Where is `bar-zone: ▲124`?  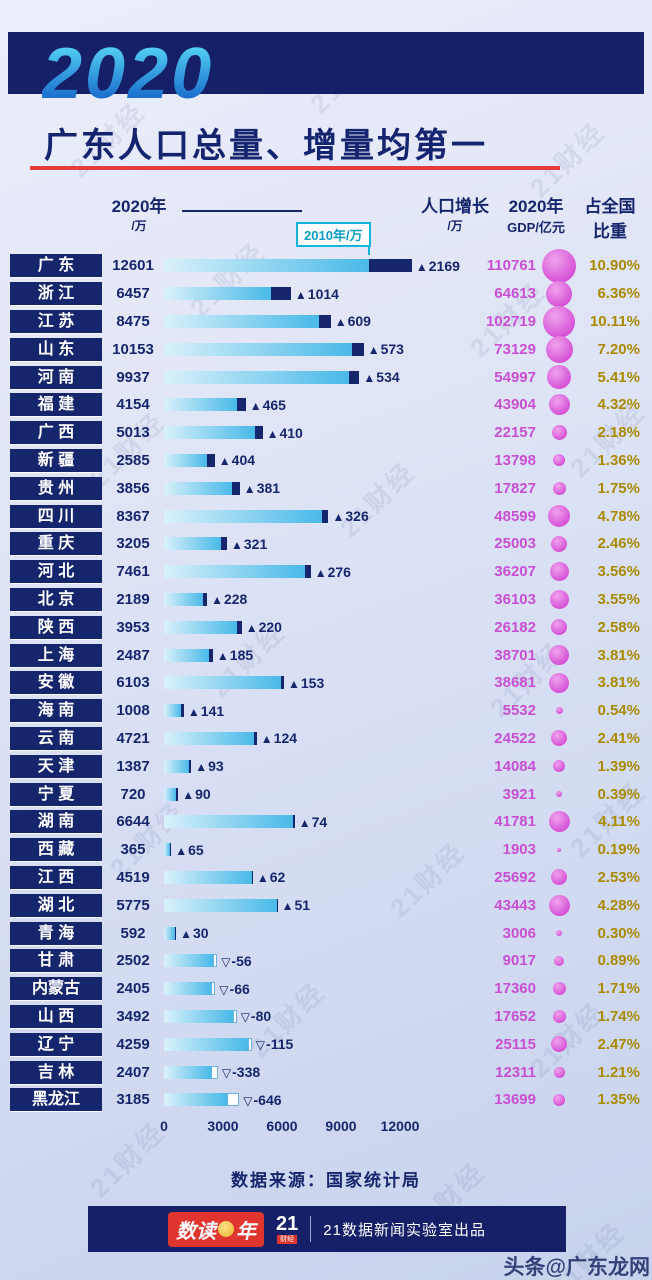
bar-zone: ▲124 is located at coordinates (317, 738).